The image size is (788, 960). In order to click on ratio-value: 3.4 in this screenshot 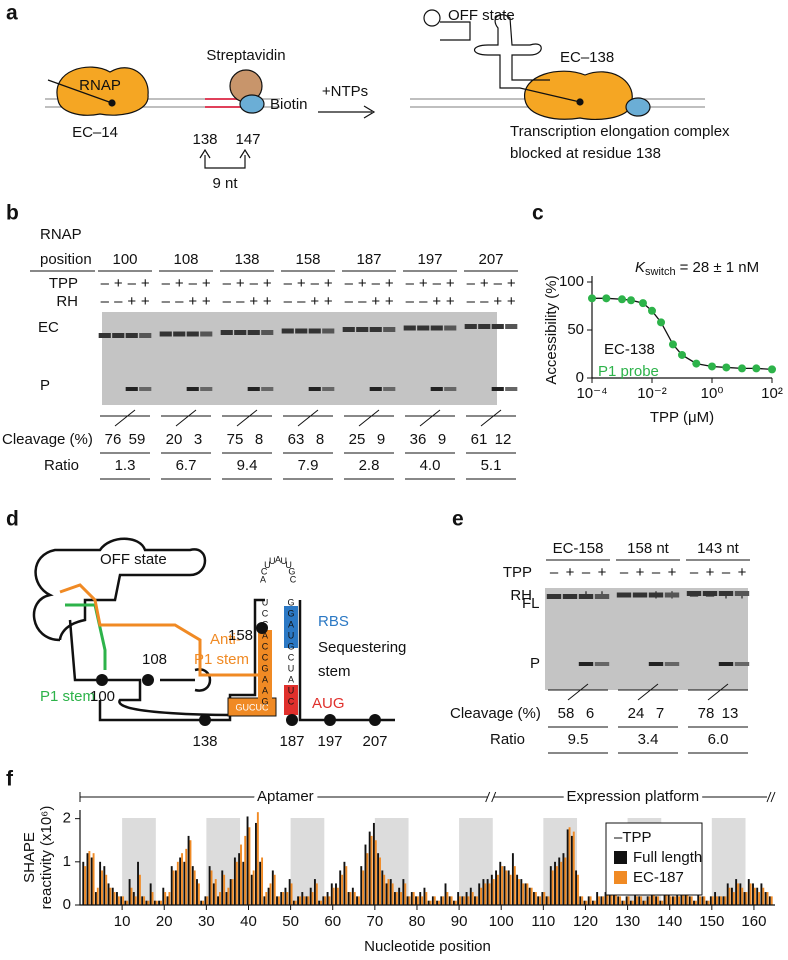, I will do `click(648, 739)`.